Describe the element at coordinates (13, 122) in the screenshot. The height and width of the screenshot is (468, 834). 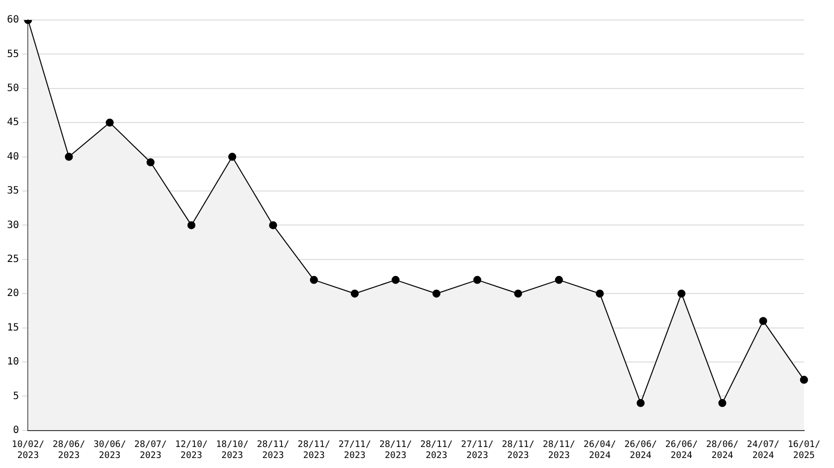
I see `y-tick-label: 45` at that location.